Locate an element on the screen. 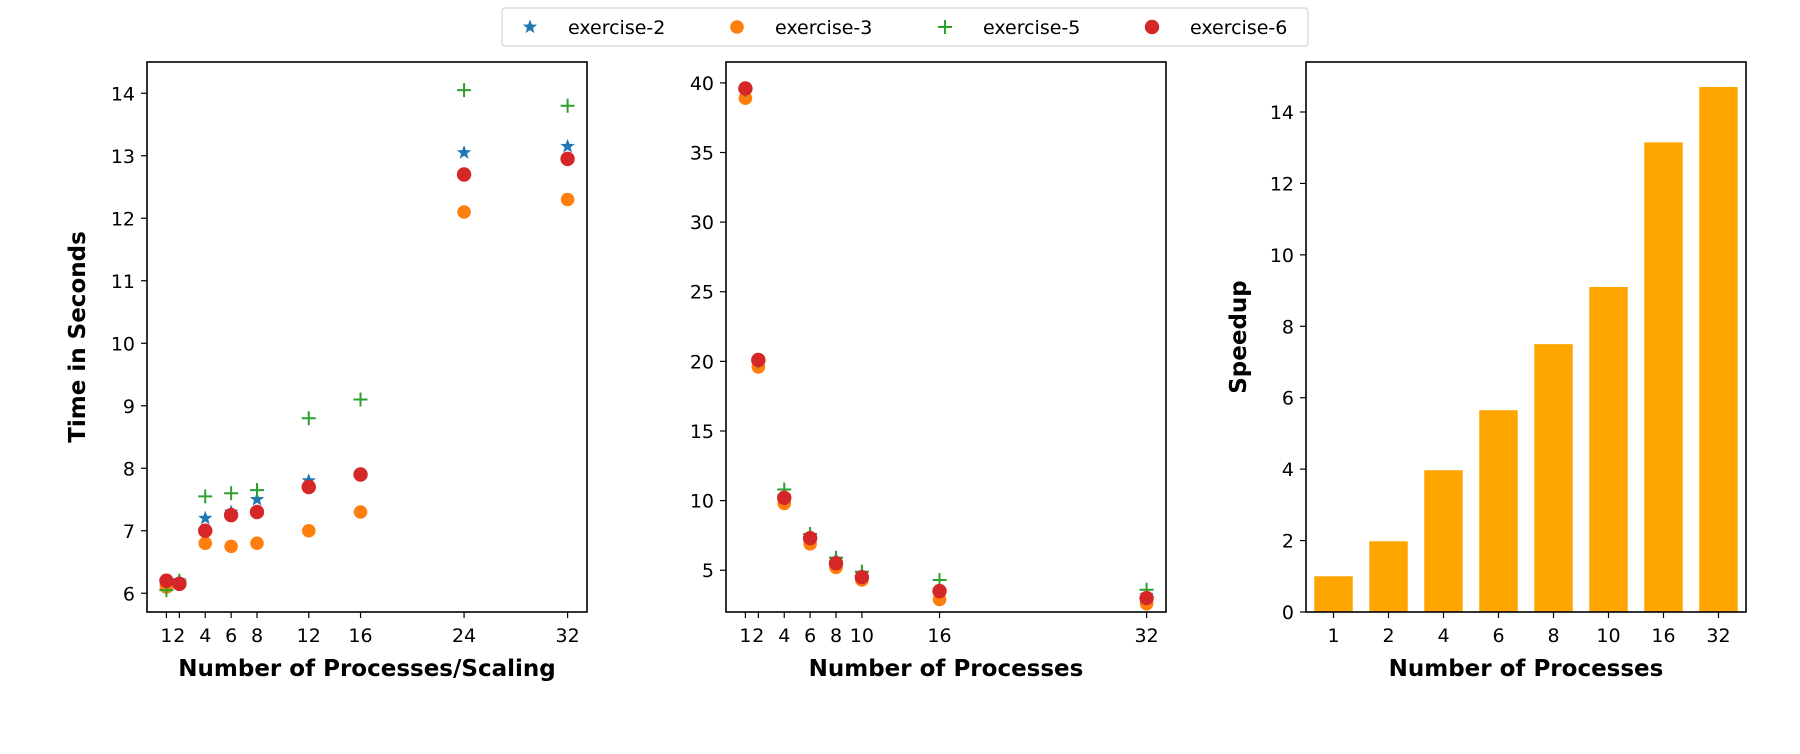  x-tick-label: 10 is located at coordinates (1608, 636).